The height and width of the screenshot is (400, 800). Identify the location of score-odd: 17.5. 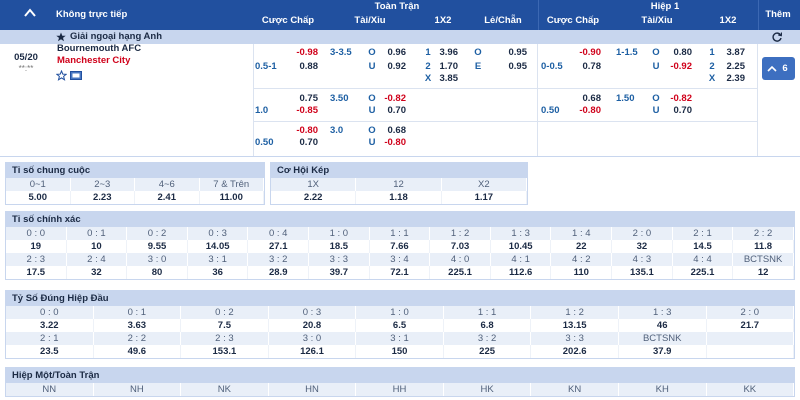
(36, 272).